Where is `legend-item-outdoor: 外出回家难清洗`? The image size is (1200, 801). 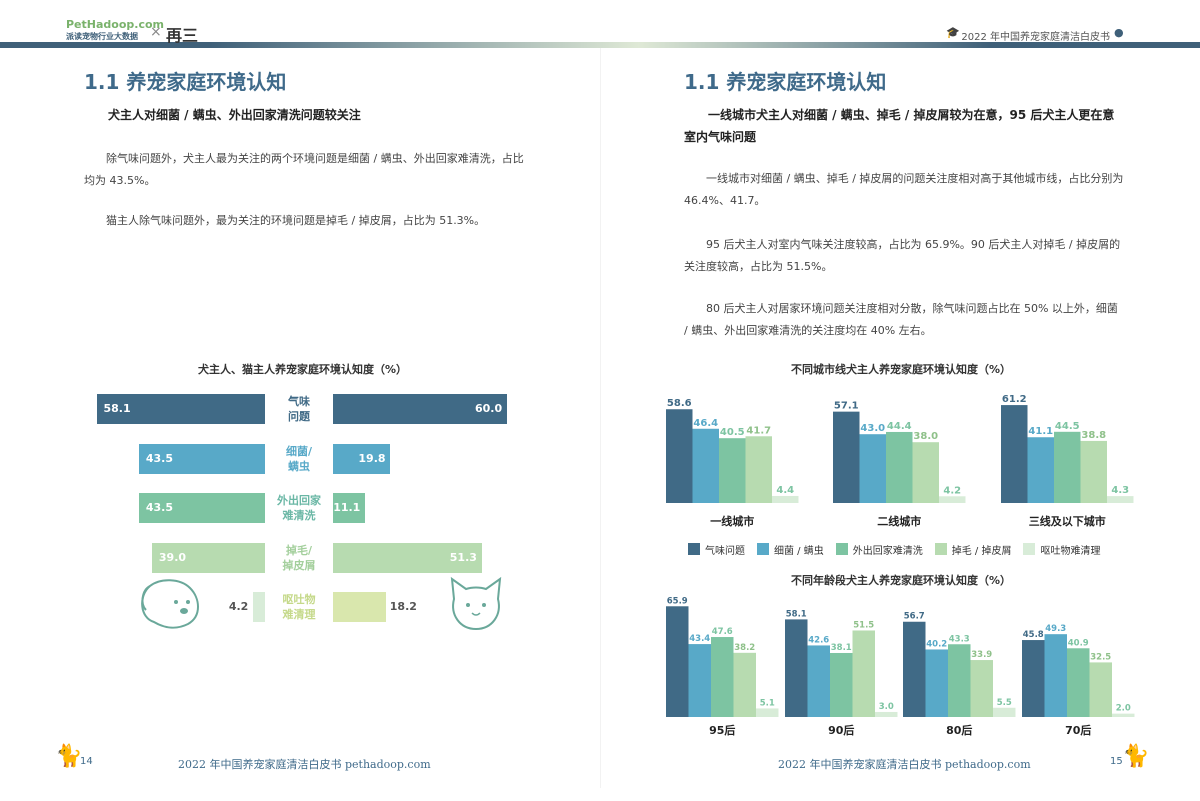 legend-item-outdoor: 外出回家难清洗 is located at coordinates (879, 549).